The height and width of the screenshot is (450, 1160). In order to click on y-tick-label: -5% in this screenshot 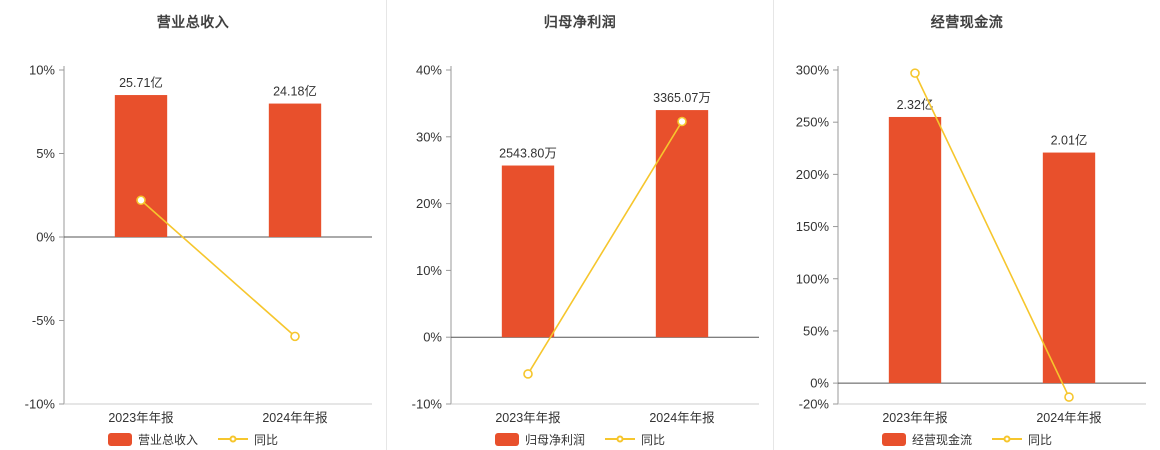, I will do `click(44, 320)`.